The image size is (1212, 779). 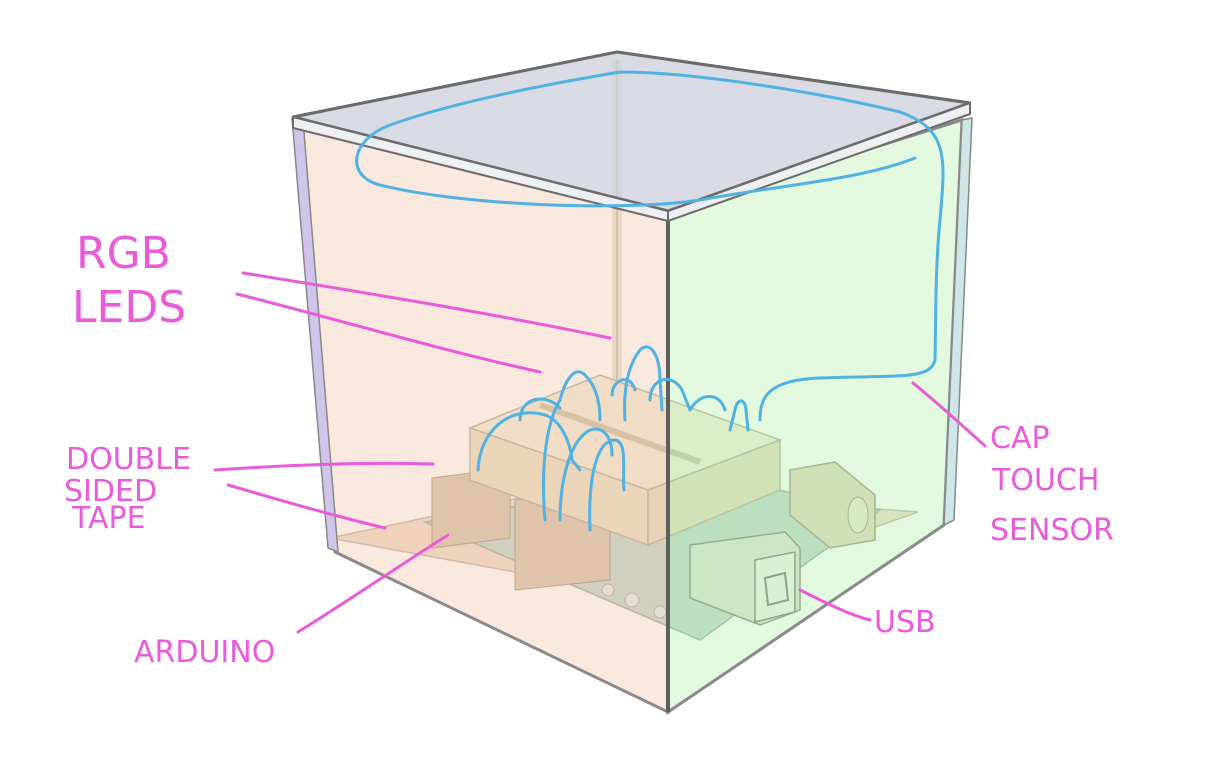 What do you see at coordinates (108, 518) in the screenshot?
I see `label-tape: TAPE` at bounding box center [108, 518].